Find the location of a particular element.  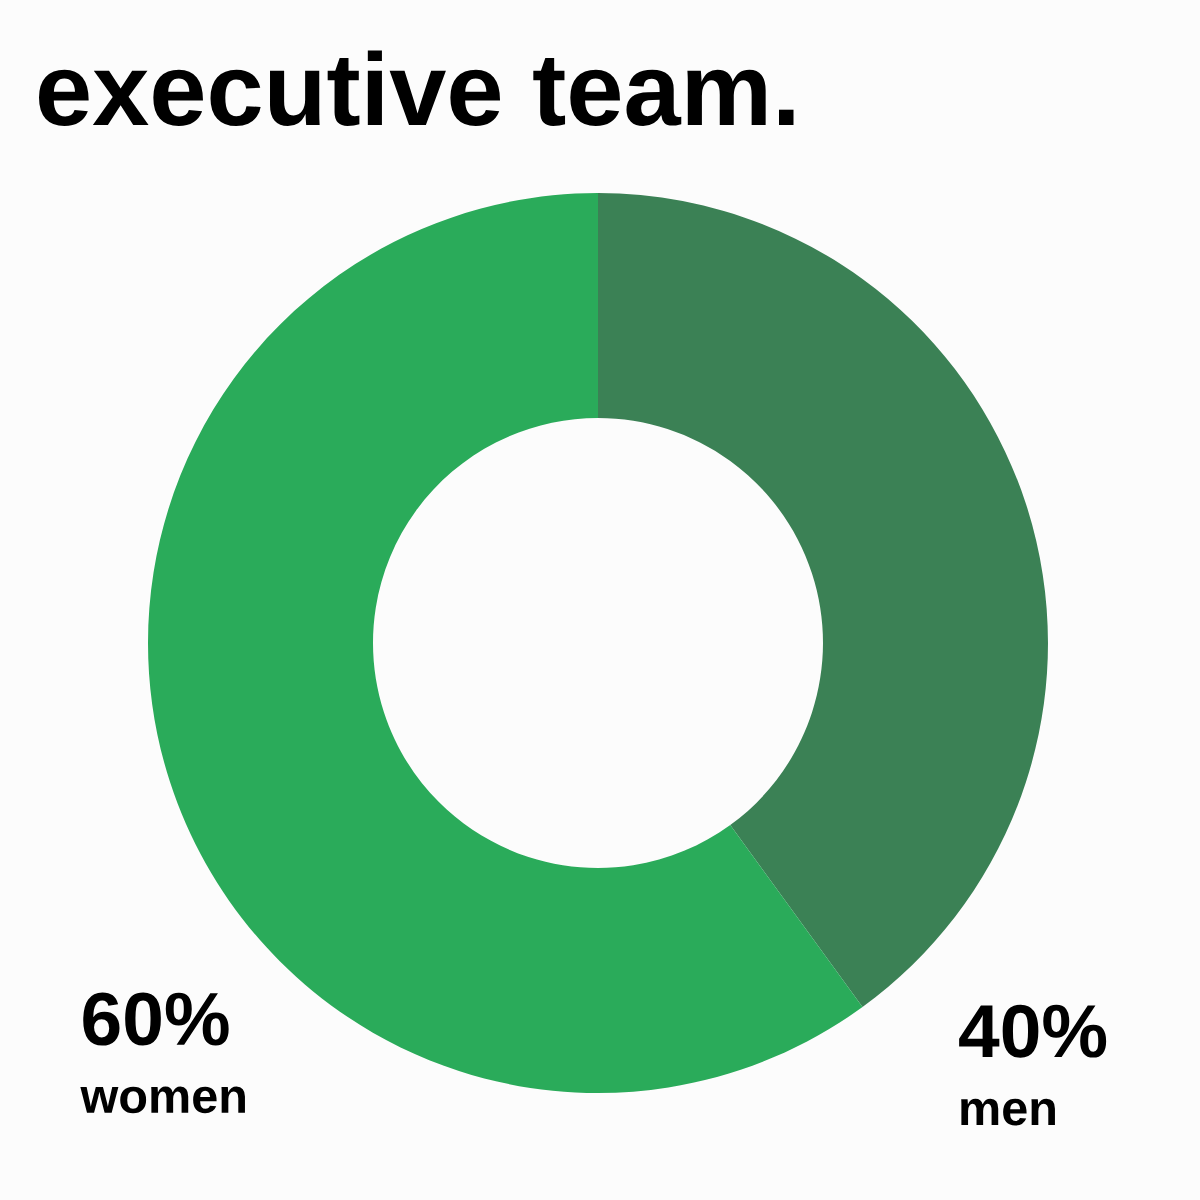

chart-title: executive team. is located at coordinates (416, 88).